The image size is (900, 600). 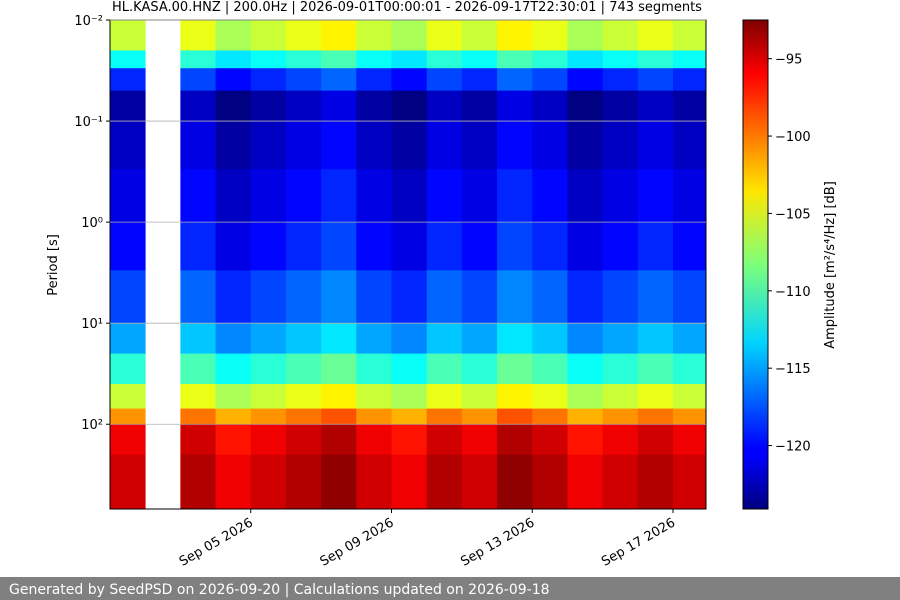 What do you see at coordinates (216, 542) in the screenshot?
I see `x-tick-label: Sep 05 2026` at bounding box center [216, 542].